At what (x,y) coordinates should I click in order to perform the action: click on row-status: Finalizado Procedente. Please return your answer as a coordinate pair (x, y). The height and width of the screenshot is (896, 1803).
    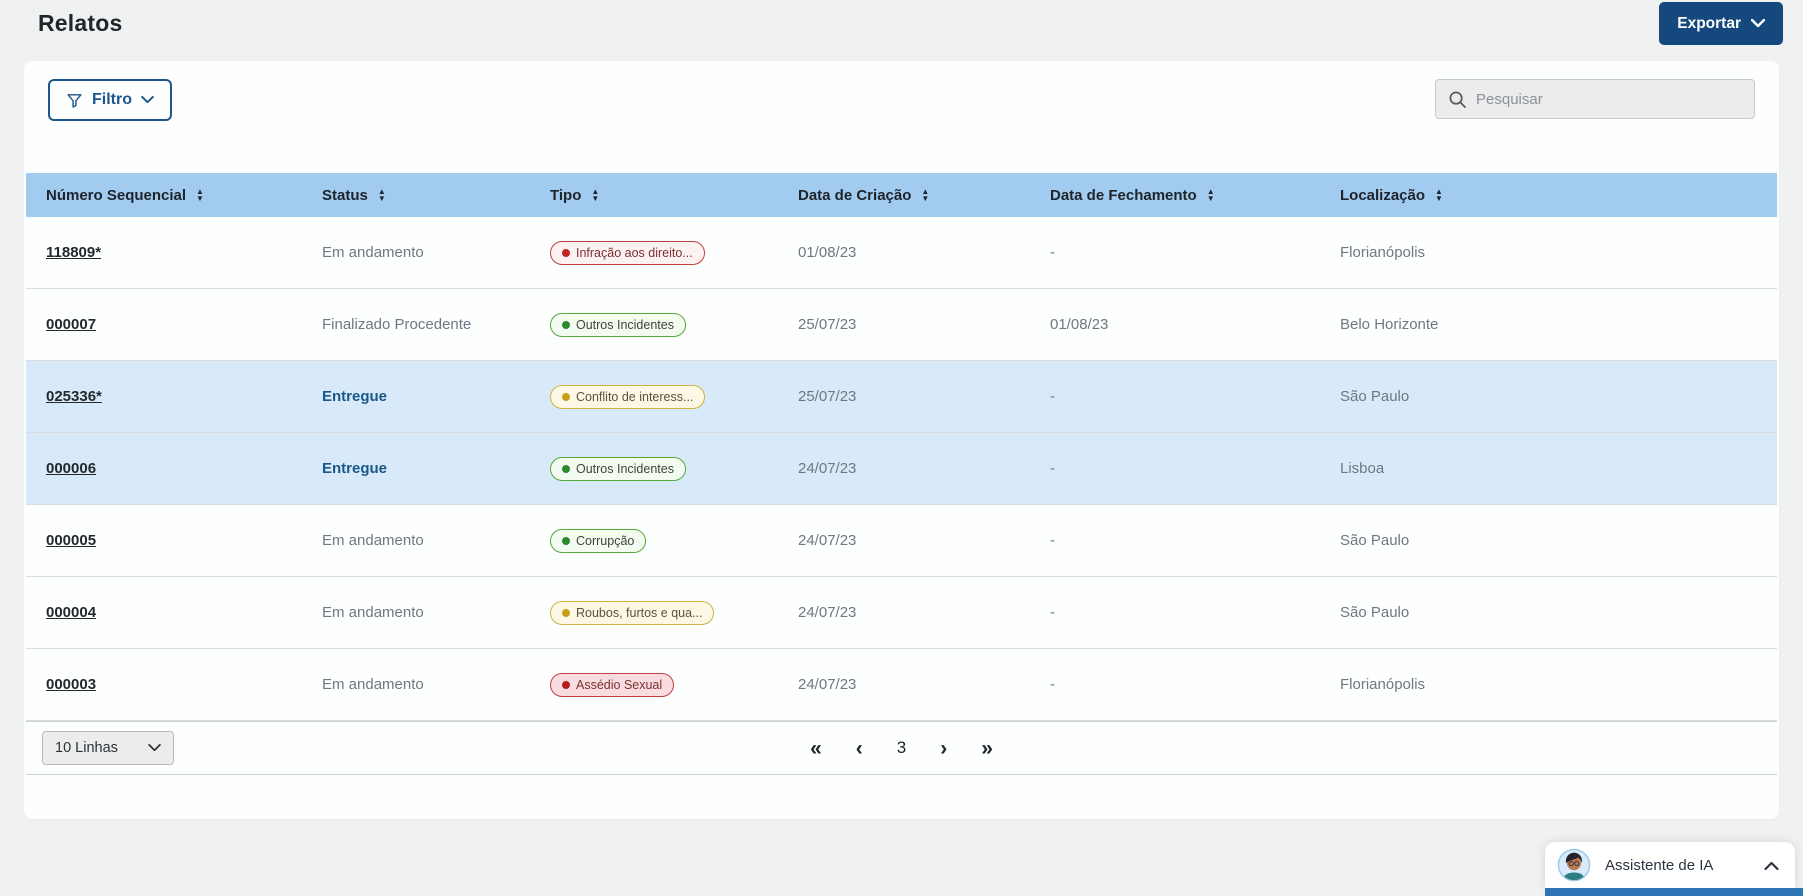
    Looking at the image, I should click on (397, 324).